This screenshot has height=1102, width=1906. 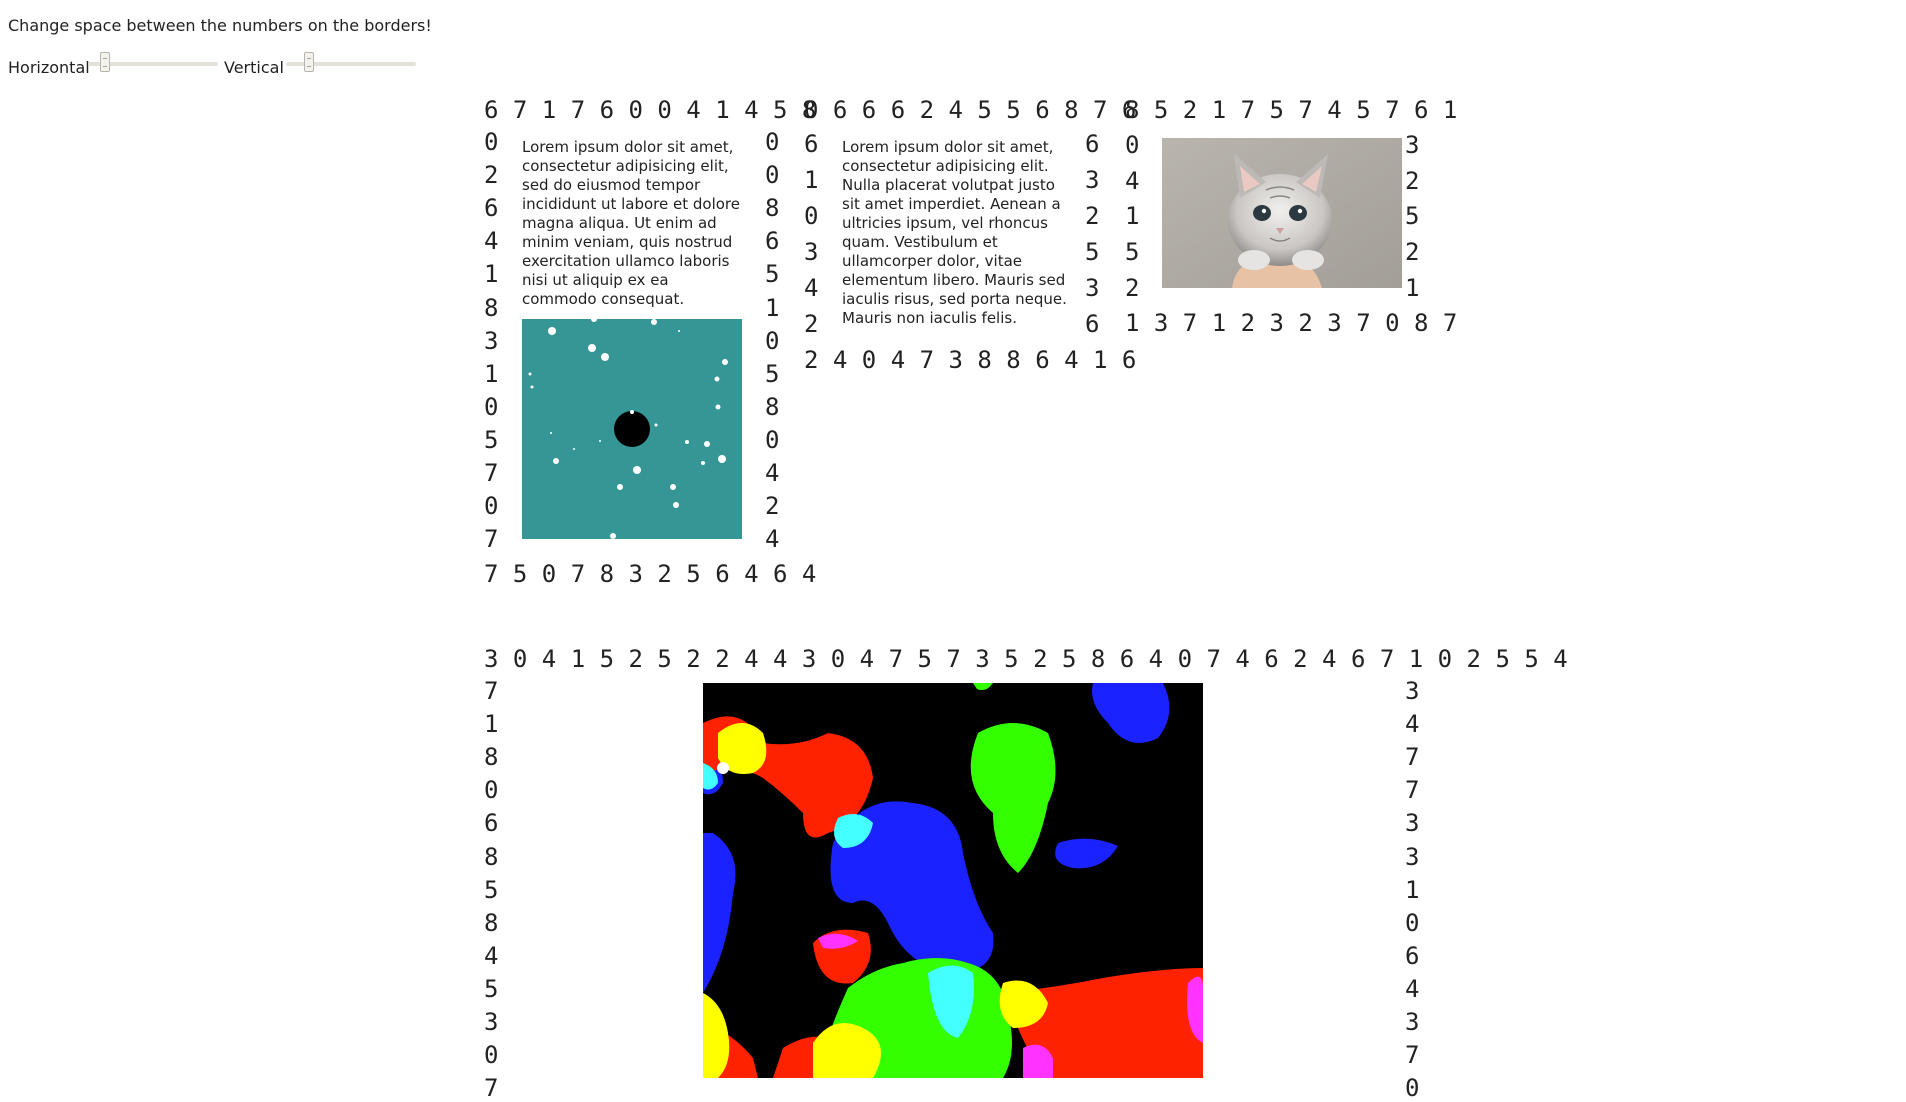 I want to click on starfield-graphic, so click(x=628, y=429).